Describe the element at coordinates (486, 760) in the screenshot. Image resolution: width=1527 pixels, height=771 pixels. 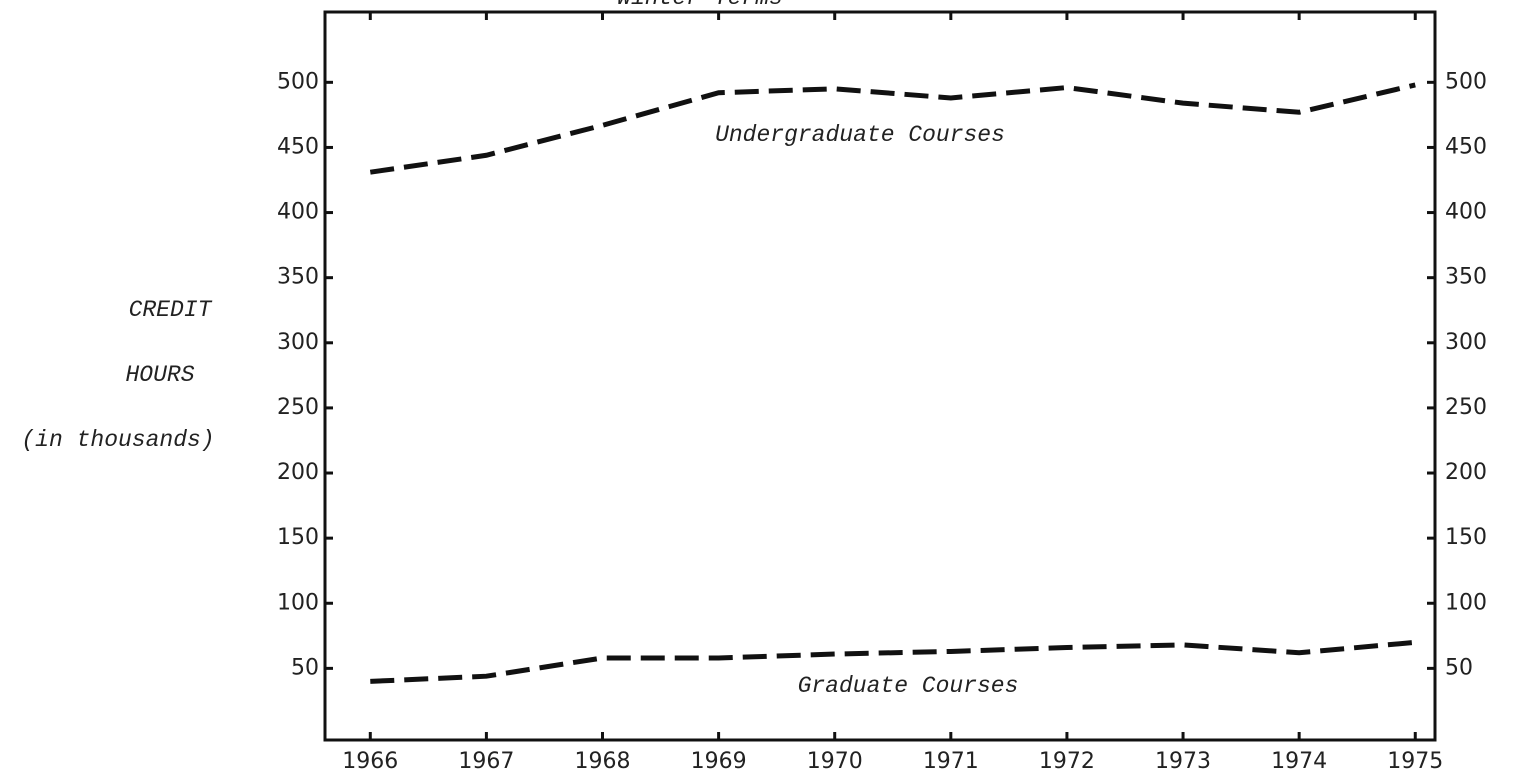
I see `x-tick-label: 1967` at that location.